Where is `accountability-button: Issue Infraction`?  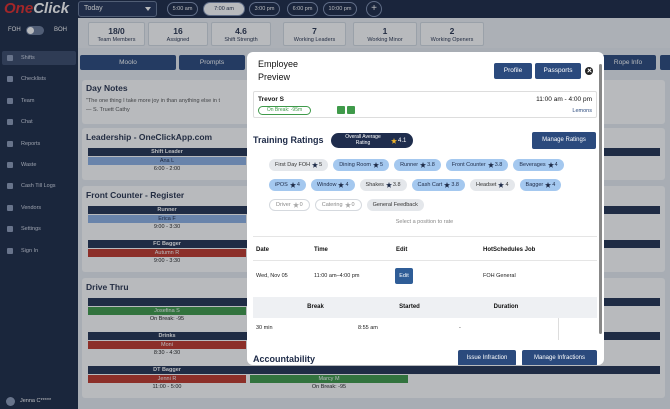 accountability-button: Issue Infraction is located at coordinates (487, 357).